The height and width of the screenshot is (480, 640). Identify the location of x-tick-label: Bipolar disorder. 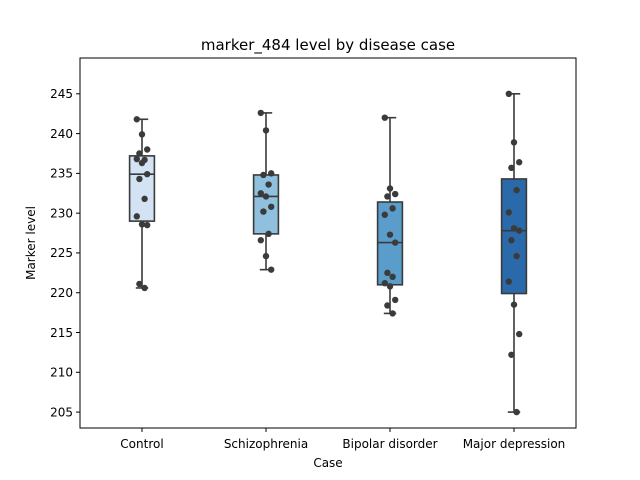
(389, 444).